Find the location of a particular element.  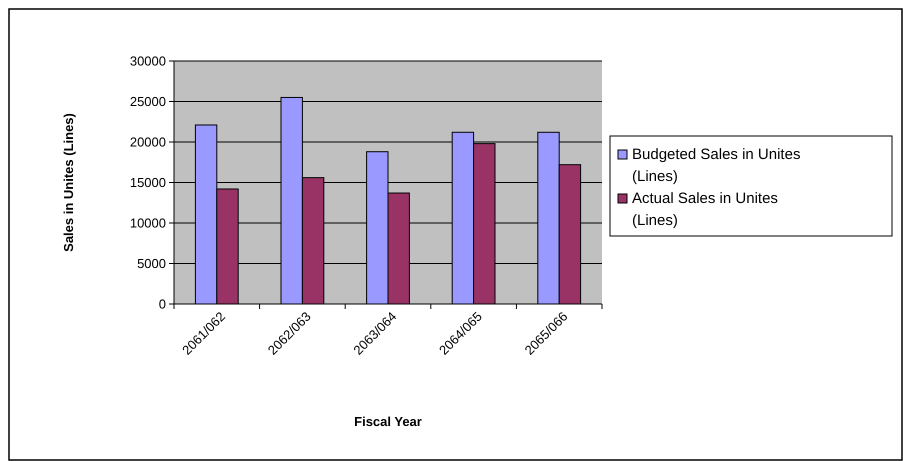

y-axis-title: Sales in Unites (Lines) is located at coordinates (68, 182).